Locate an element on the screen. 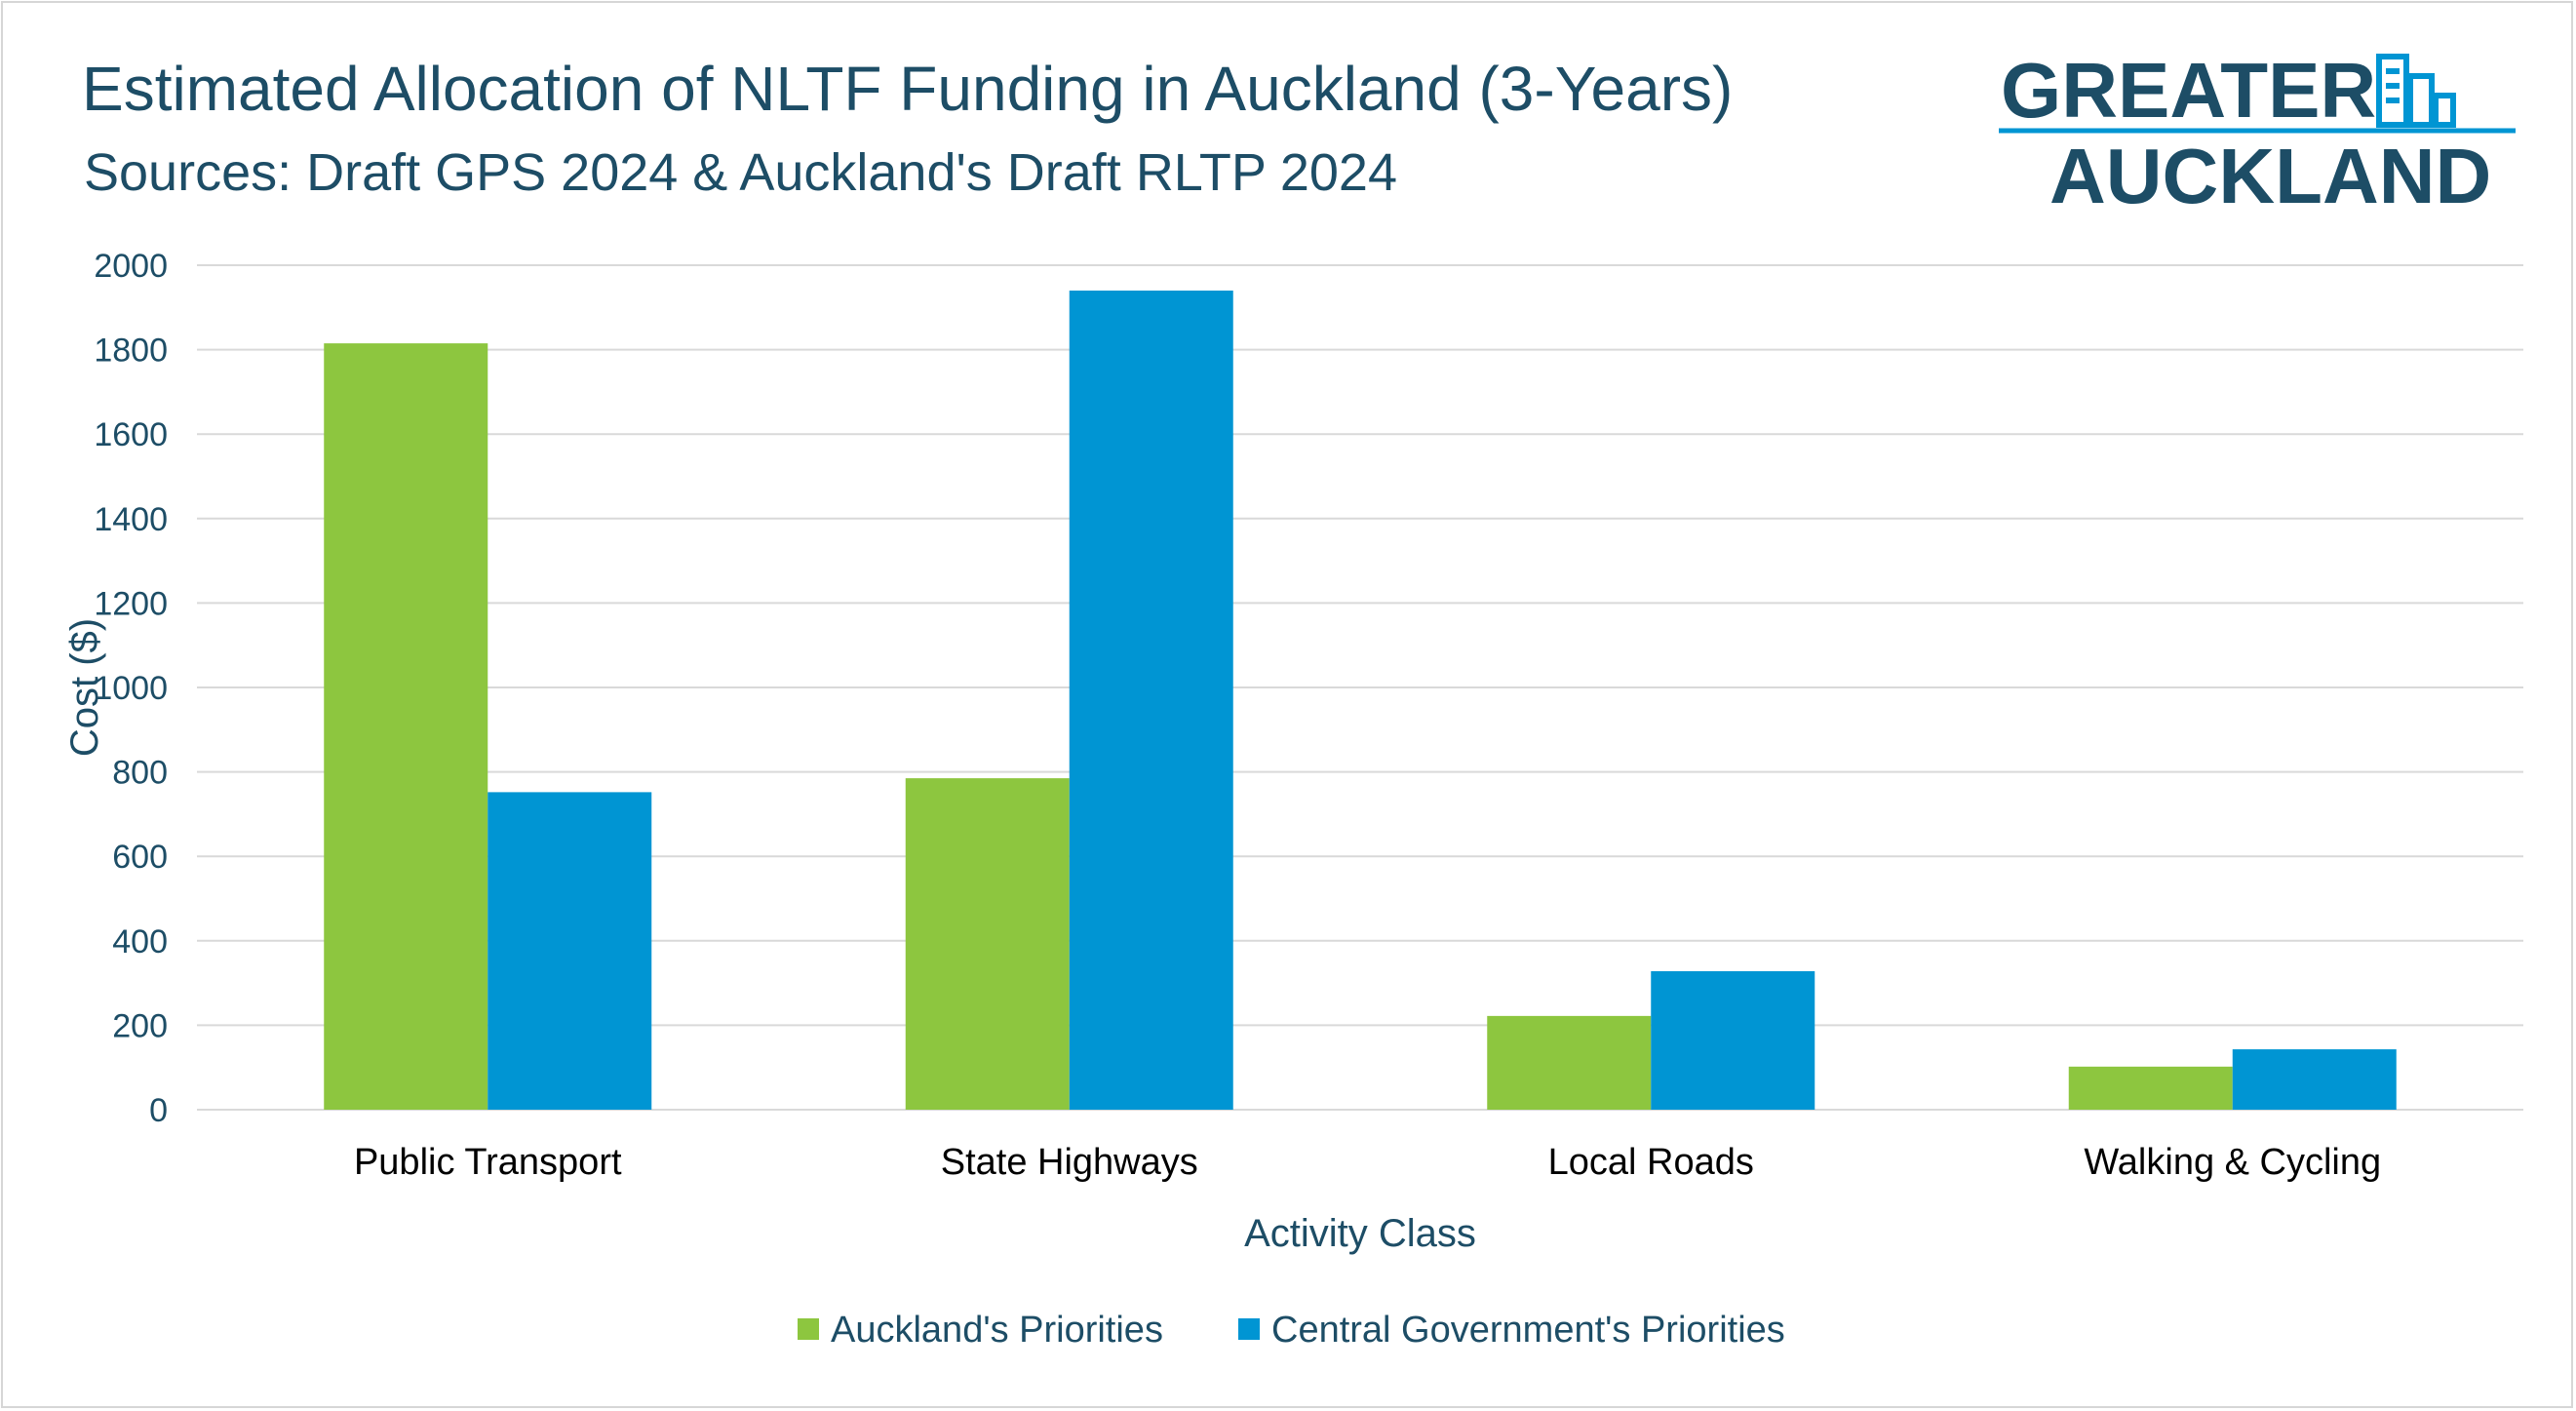 The width and height of the screenshot is (2576, 1411). y-axis-title: Cost ($) is located at coordinates (84, 687).